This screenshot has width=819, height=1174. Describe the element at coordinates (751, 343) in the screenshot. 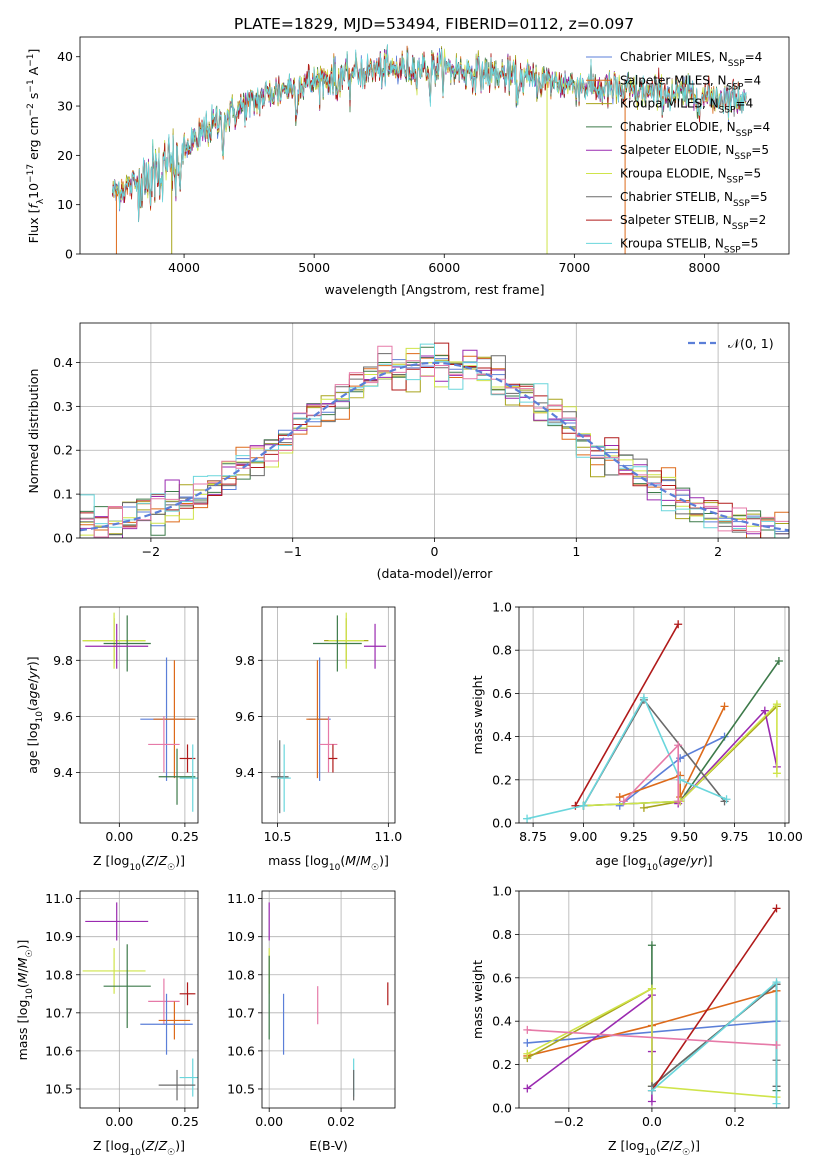

I see `legend-entry: 𝒩(0, 1)` at that location.